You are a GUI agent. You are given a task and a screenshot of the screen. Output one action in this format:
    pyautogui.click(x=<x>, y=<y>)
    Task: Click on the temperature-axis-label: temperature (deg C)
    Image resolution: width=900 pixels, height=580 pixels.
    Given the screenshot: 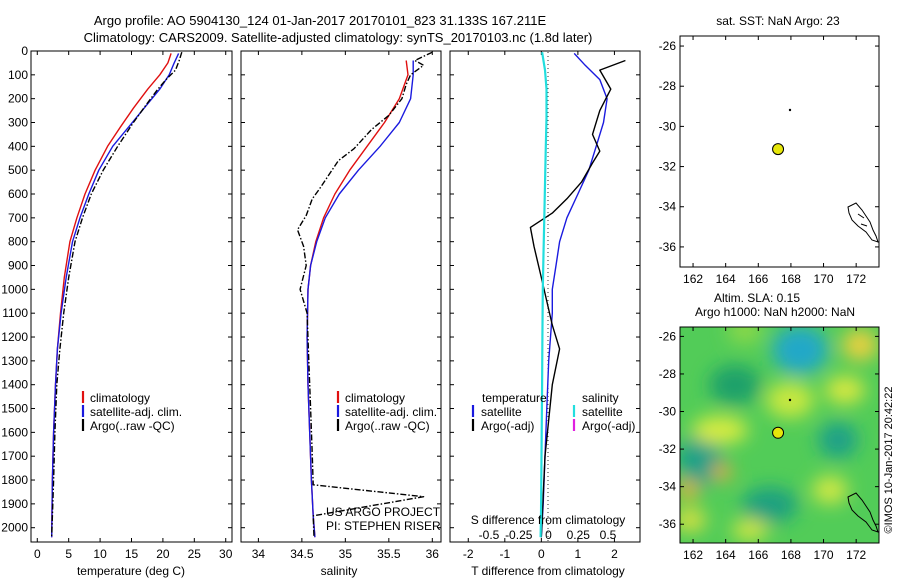 What is the action you would take?
    pyautogui.click(x=131, y=571)
    